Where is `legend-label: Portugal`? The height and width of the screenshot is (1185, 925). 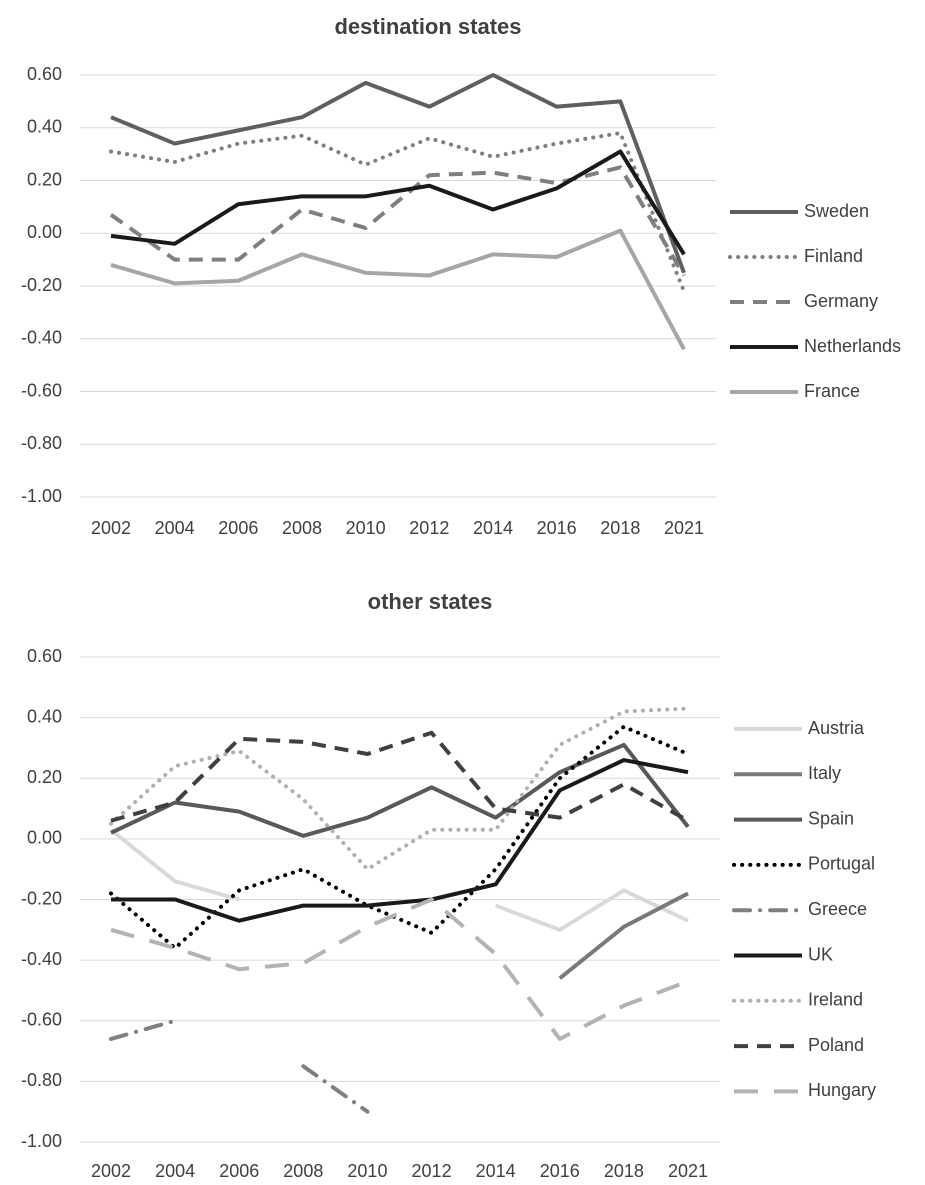
legend-label: Portugal is located at coordinates (841, 864).